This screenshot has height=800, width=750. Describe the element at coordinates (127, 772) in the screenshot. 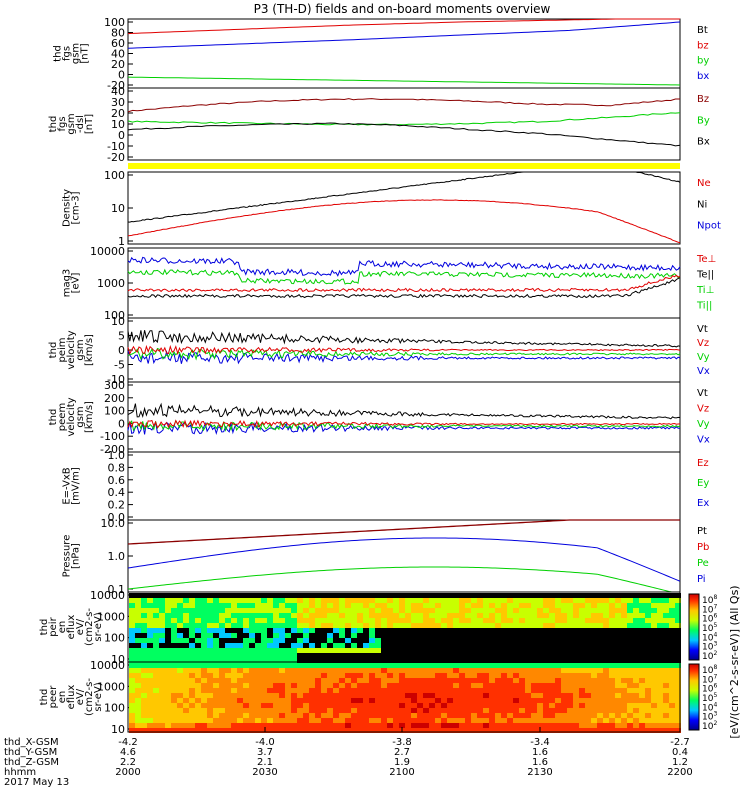

I see `x-tick-value: 2000` at that location.